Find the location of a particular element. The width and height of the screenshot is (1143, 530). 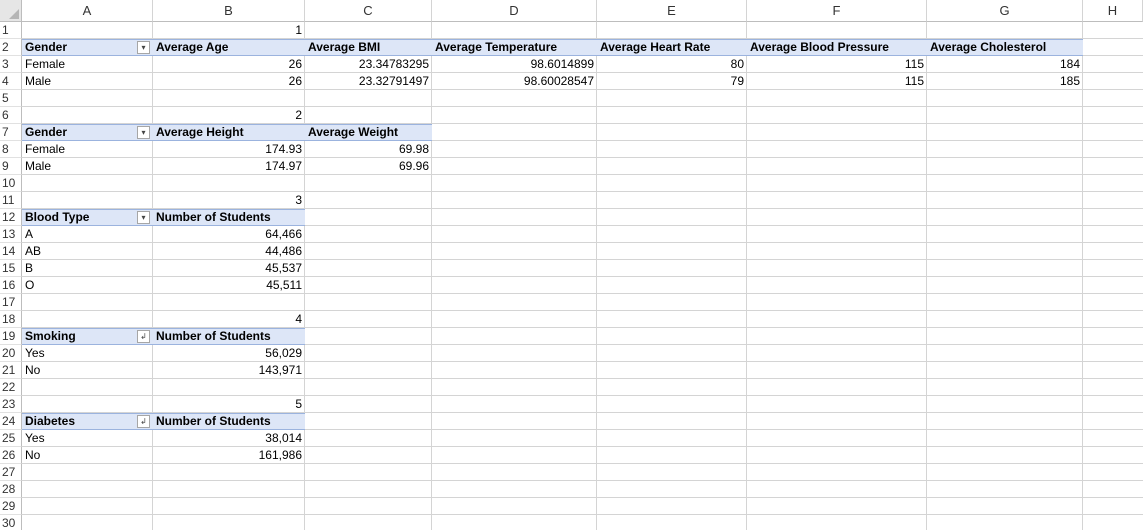

row-header-6: 6 is located at coordinates (11, 115).